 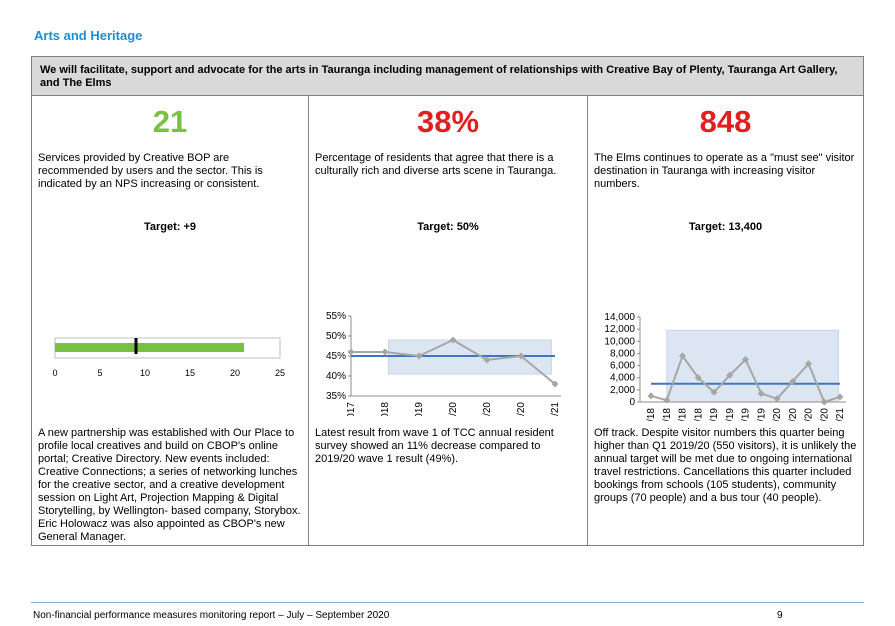 I want to click on x-tick-label: W1 19/20, so click(x=453, y=409).